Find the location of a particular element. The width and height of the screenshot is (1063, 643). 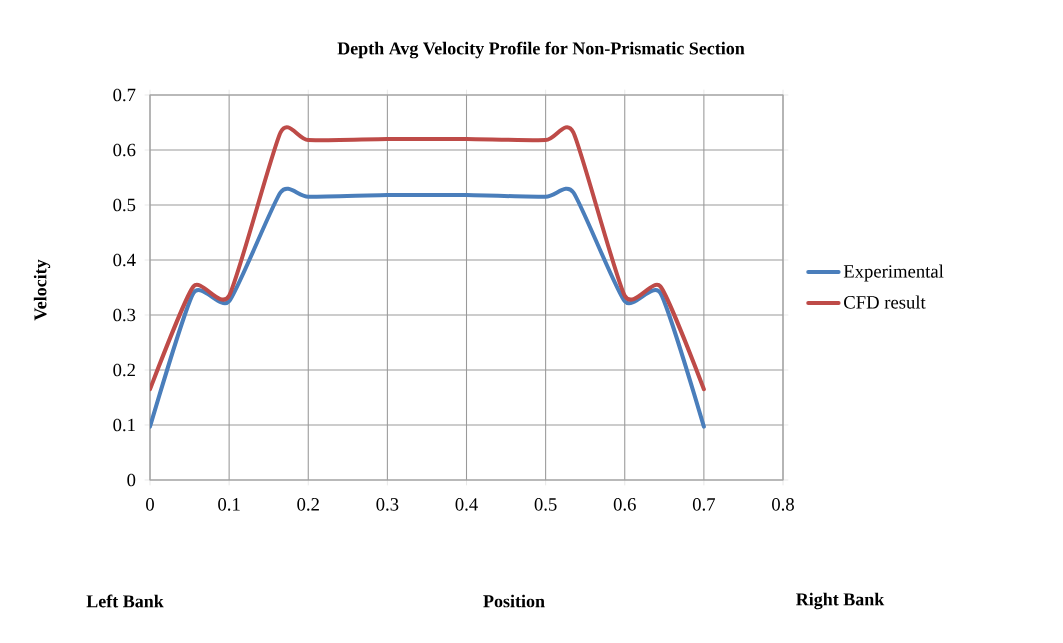

y-tick-label: 0.2 is located at coordinates (124, 370).